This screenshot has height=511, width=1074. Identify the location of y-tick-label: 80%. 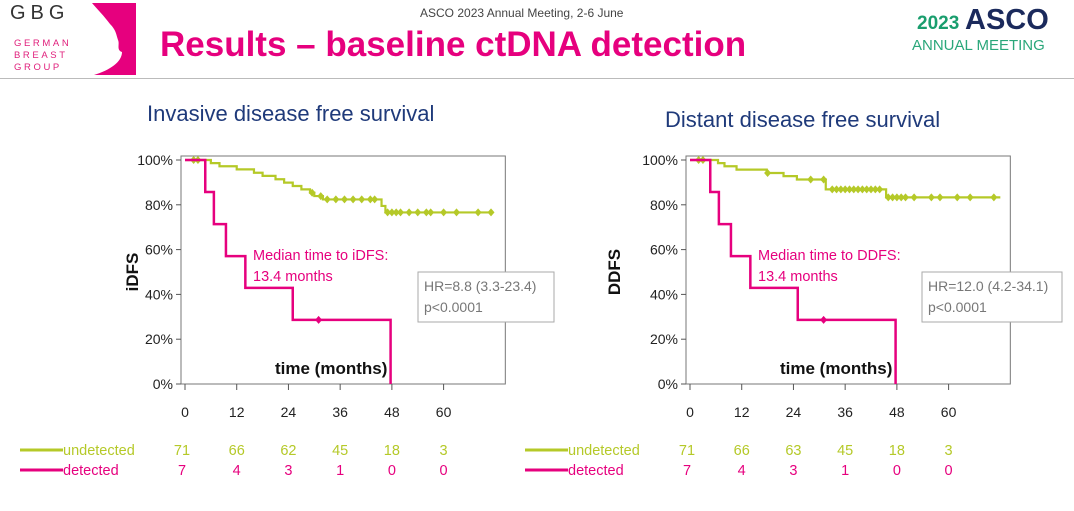
(664, 205).